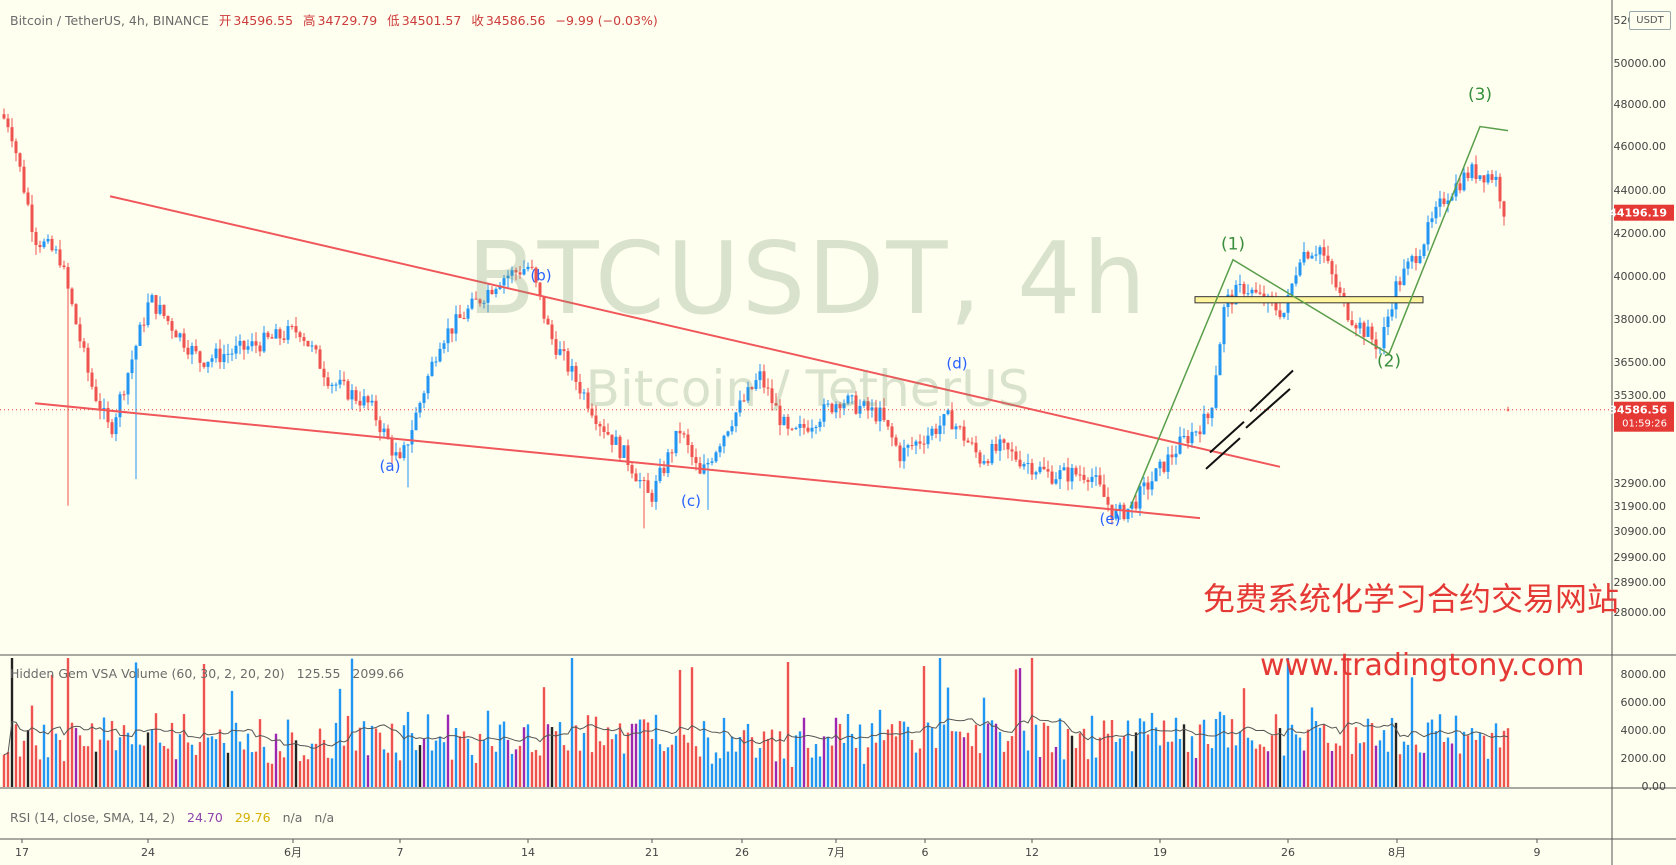  What do you see at coordinates (1319, 317) in the screenshot?
I see `impulse-wave-path` at bounding box center [1319, 317].